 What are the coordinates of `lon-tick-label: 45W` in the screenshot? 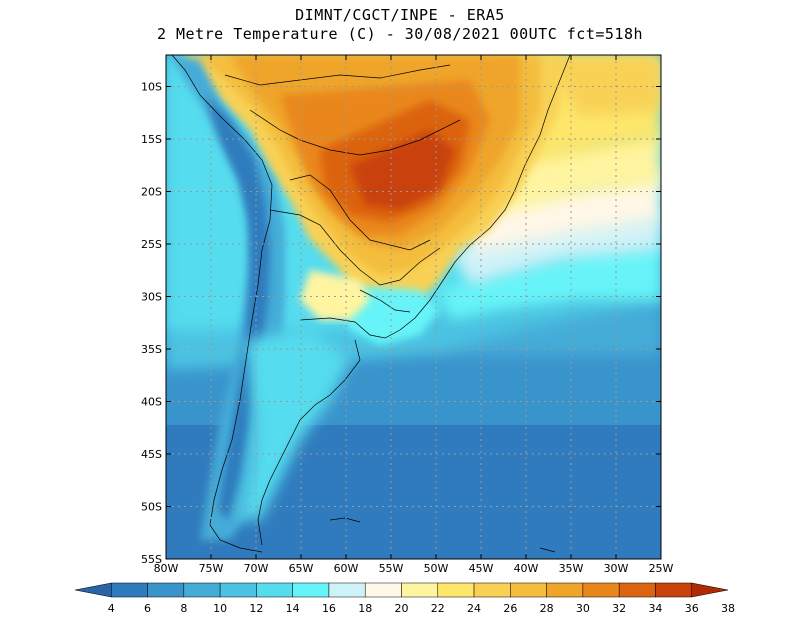 It's located at (481, 568).